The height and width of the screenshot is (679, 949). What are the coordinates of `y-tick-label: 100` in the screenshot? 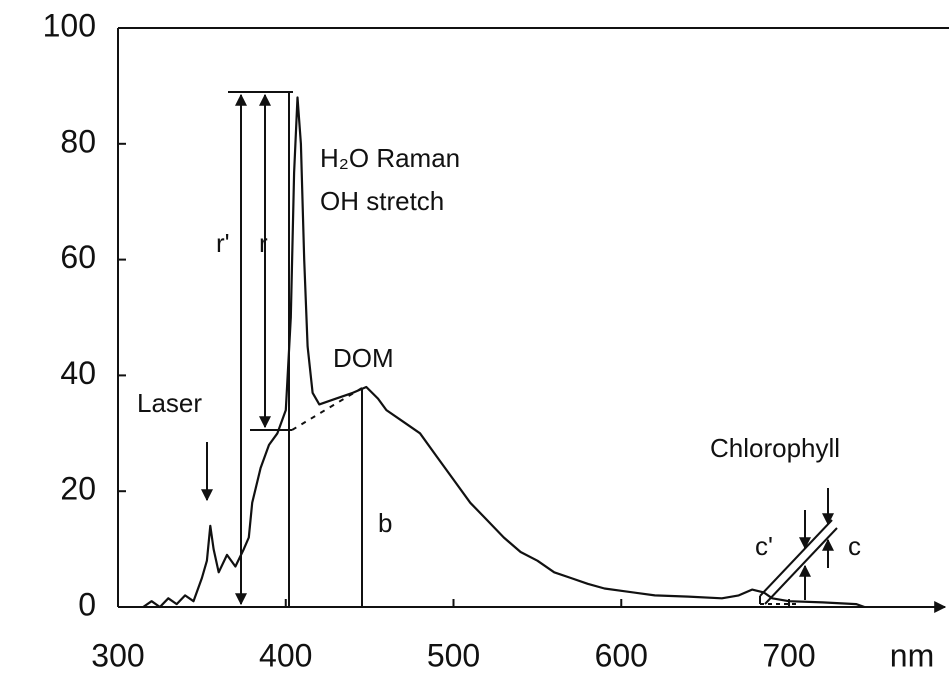 It's located at (69, 25).